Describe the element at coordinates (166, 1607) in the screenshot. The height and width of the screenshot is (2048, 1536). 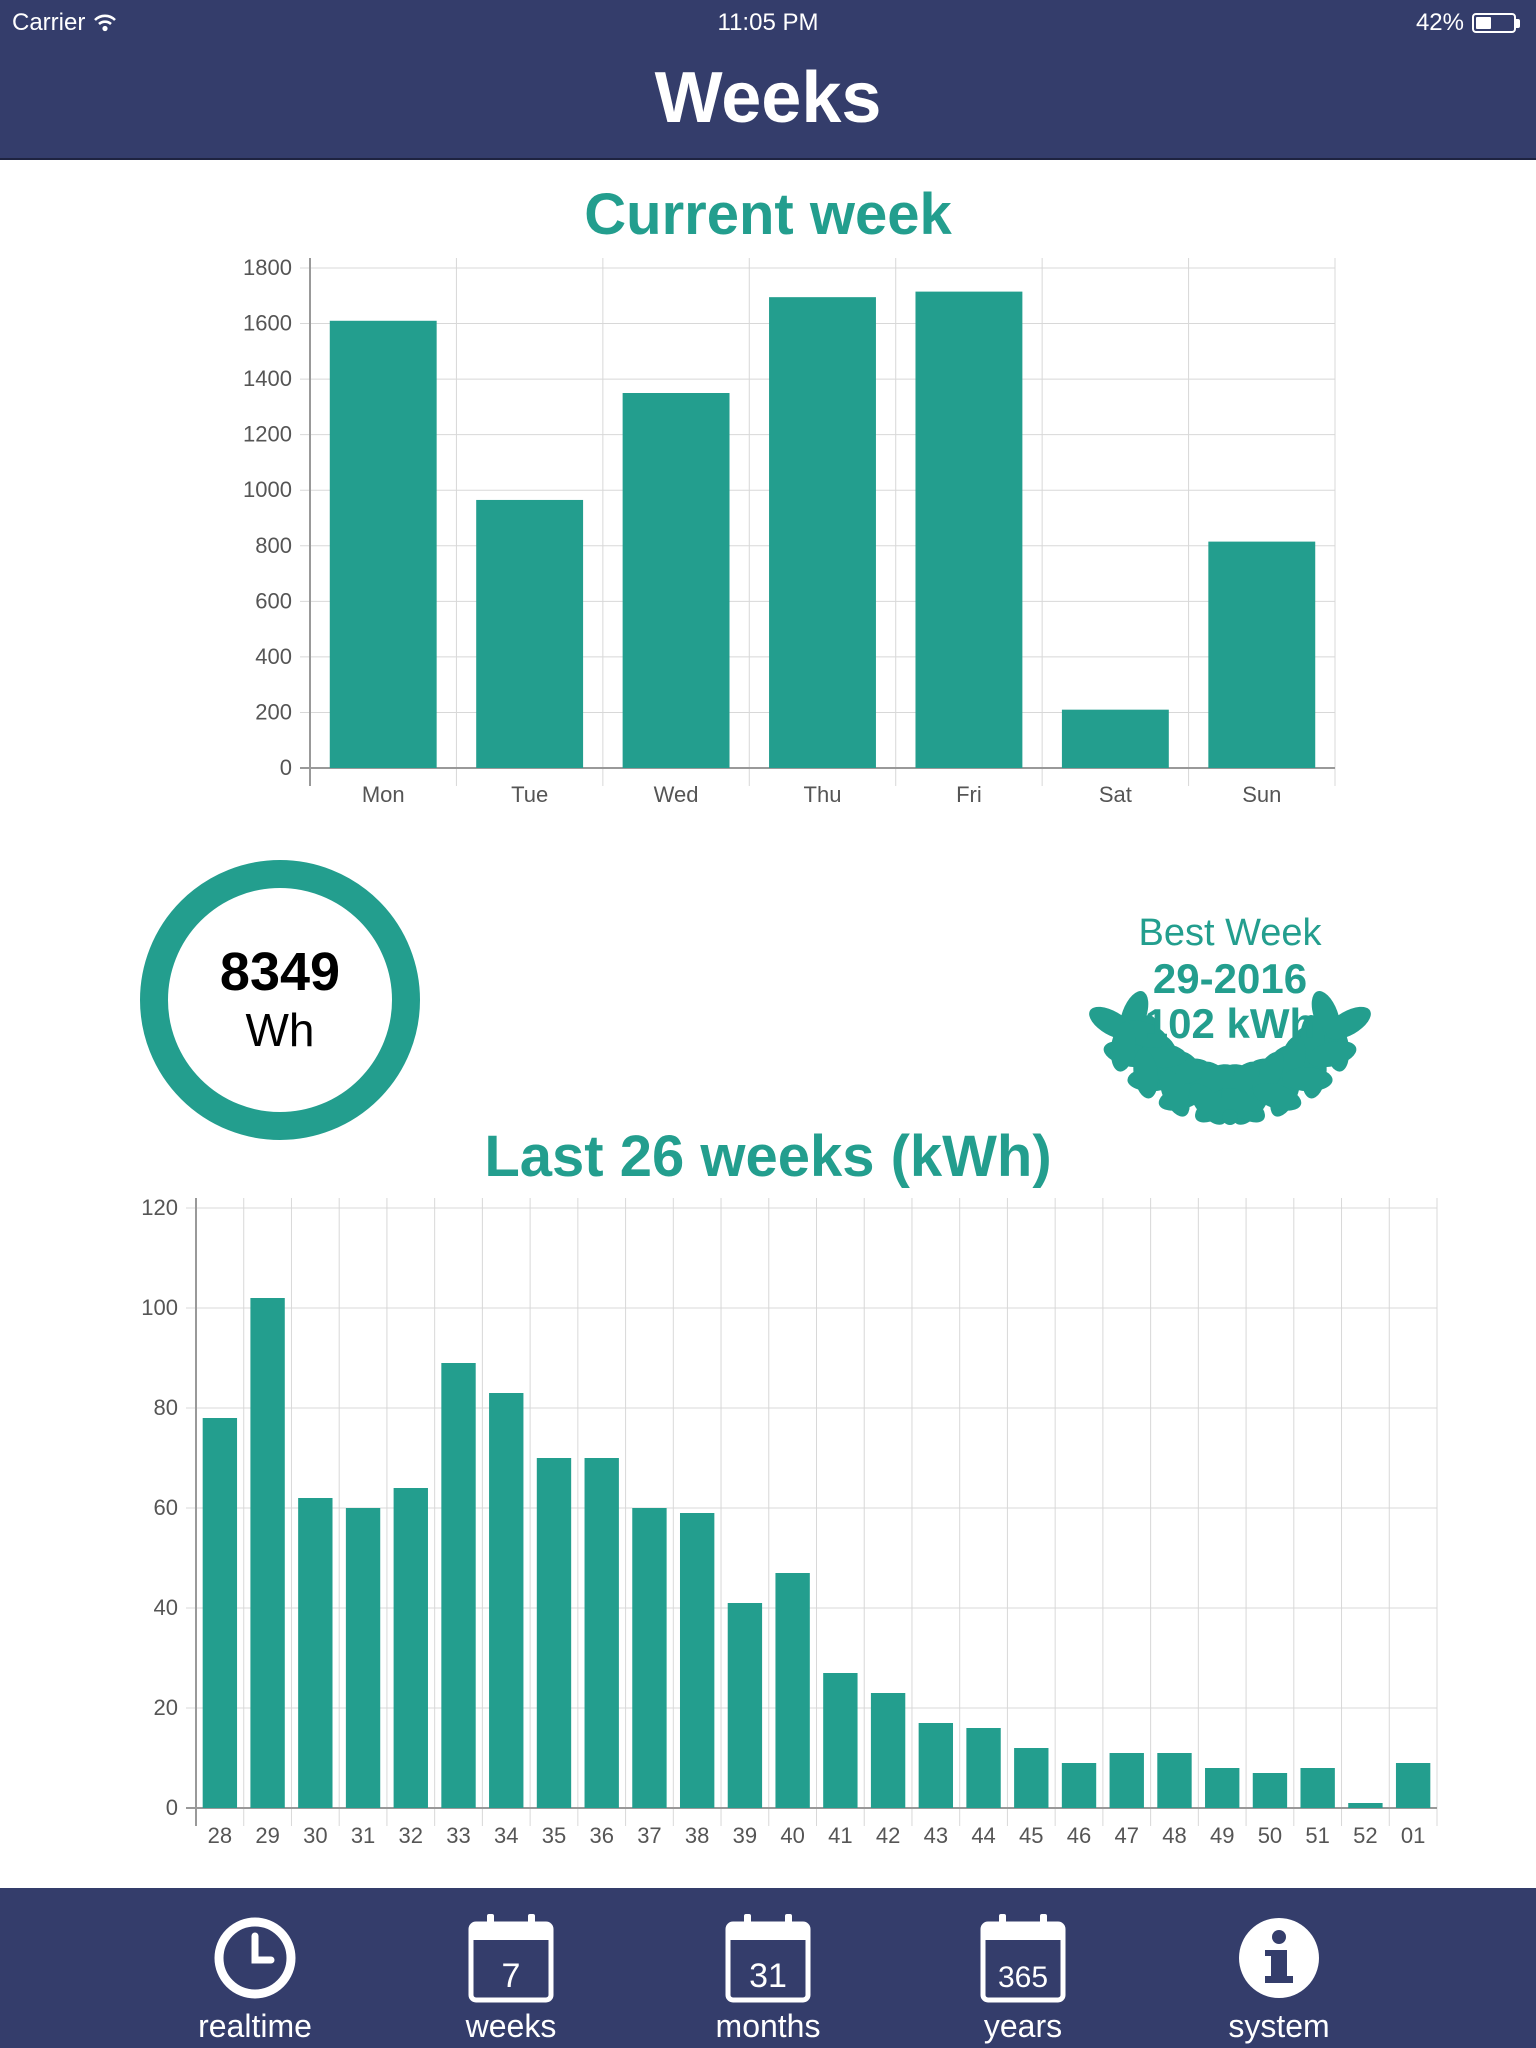
I see `y-tick-label: 40` at that location.